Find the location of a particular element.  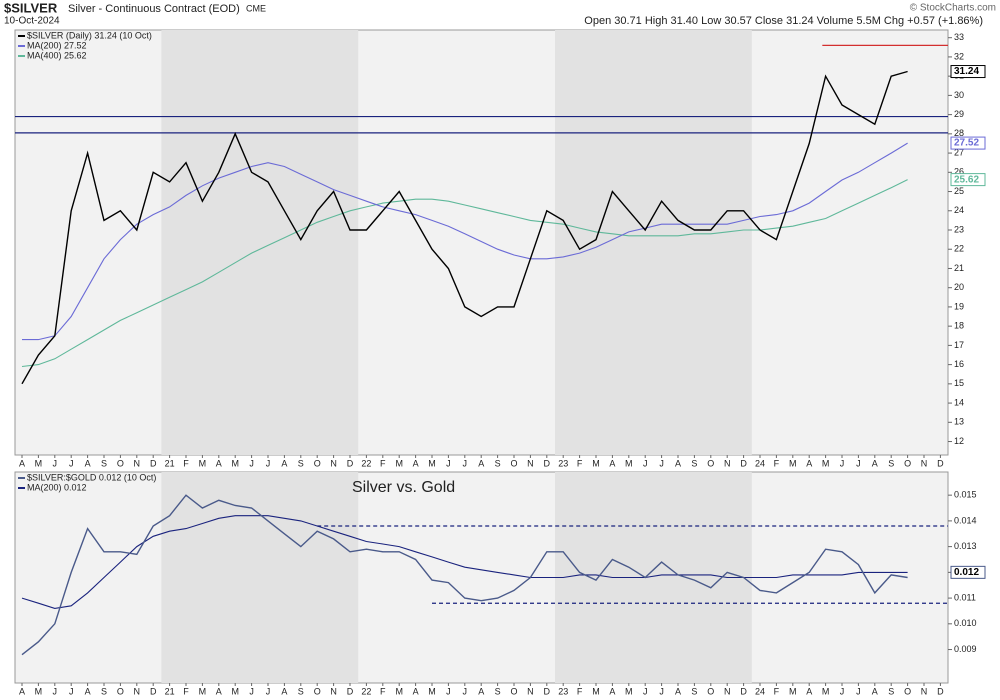

y-tick-label: 26 is located at coordinates (959, 172).